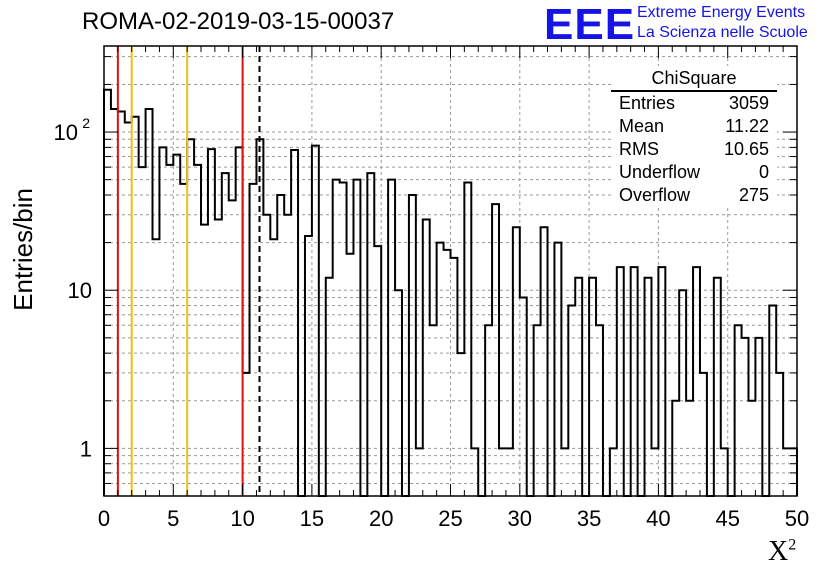 The image size is (836, 572). What do you see at coordinates (173, 518) in the screenshot?
I see `x-tick-label: 5` at bounding box center [173, 518].